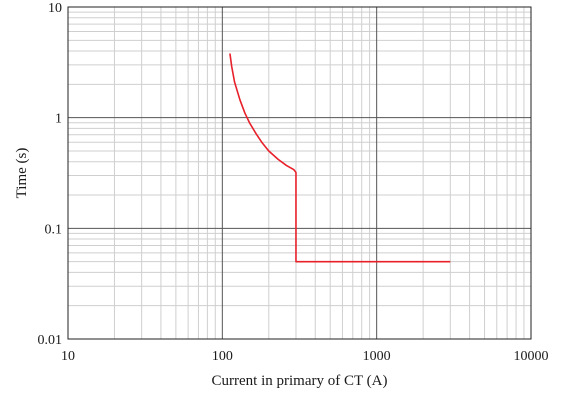  I want to click on x-tick-label: 10000, so click(531, 356).